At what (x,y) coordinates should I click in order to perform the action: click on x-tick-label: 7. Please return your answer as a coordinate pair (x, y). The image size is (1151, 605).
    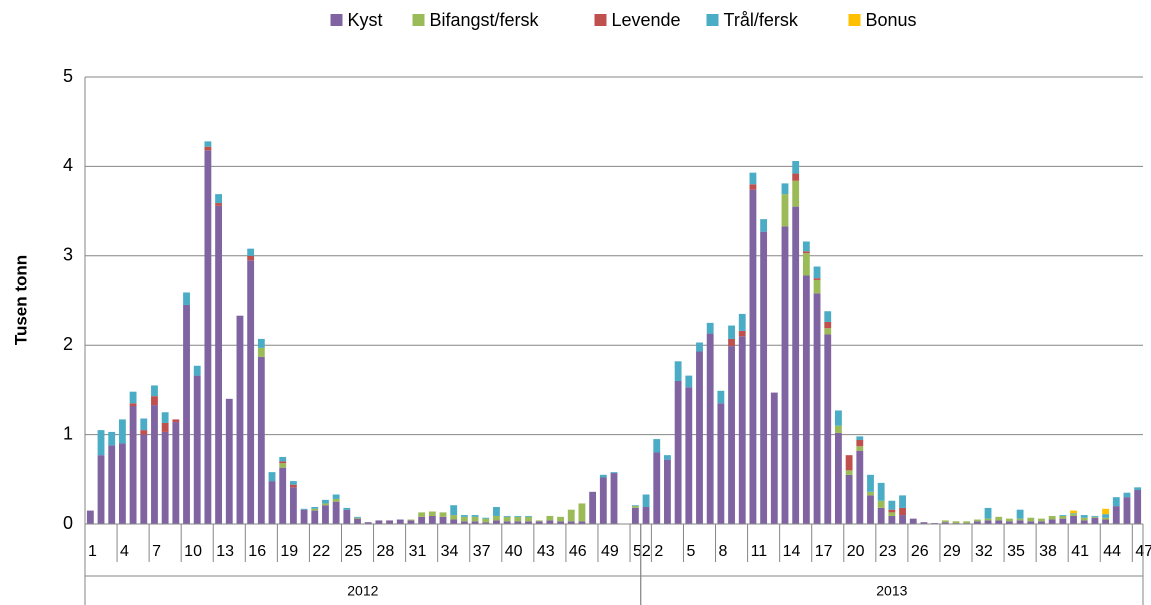
    Looking at the image, I should click on (156, 551).